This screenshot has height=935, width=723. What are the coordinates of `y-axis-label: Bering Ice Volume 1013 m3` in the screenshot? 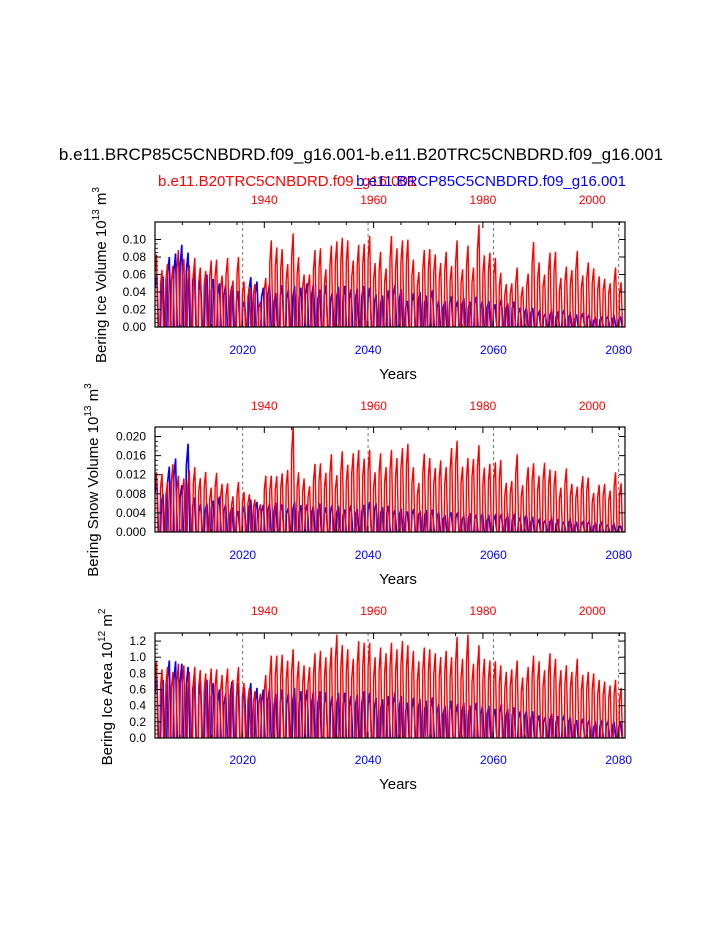 It's located at (100, 275).